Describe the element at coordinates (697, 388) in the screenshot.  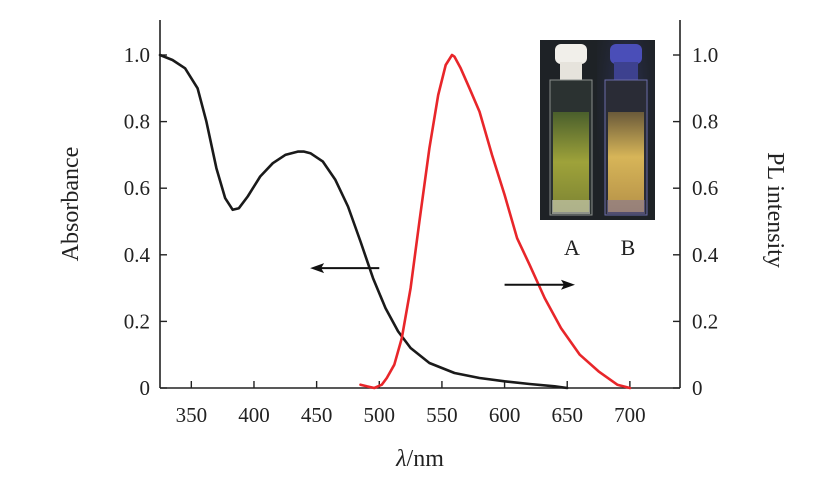
I see `y-right-tick-label-0: 0` at that location.